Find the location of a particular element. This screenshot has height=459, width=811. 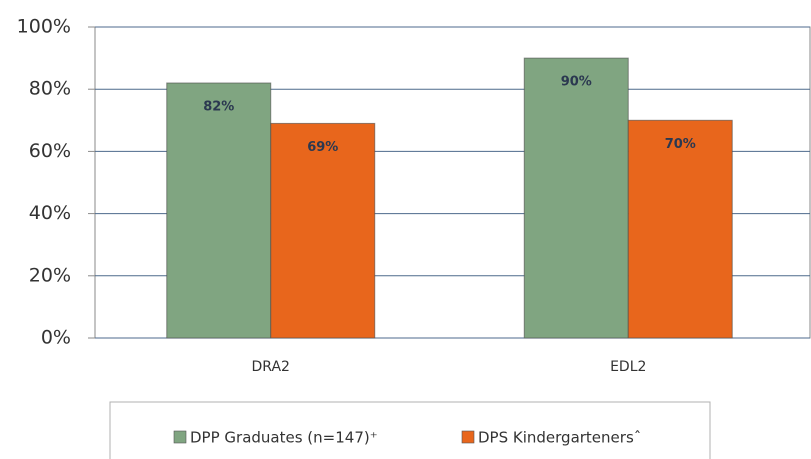

legend-box is located at coordinates (410, 430).